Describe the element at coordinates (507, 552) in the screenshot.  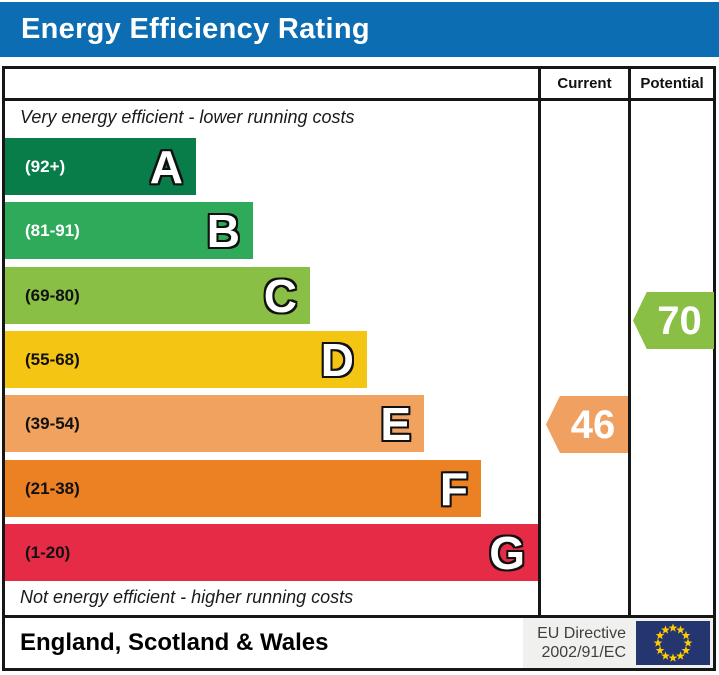
I see `band-letter: G` at that location.